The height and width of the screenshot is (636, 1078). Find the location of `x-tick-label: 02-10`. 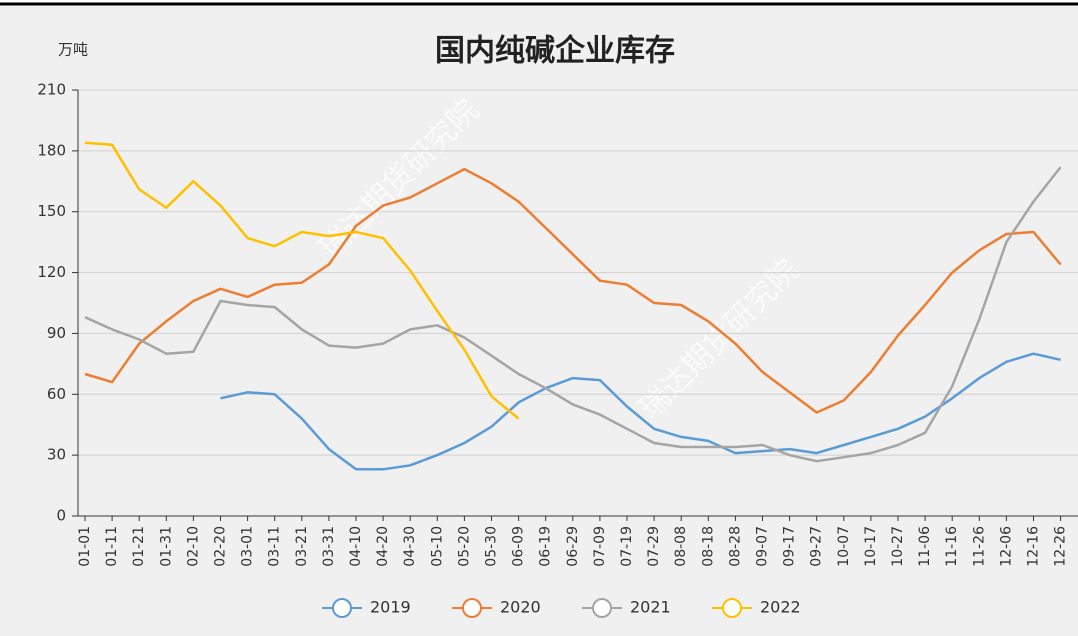

x-tick-label: 02-10 is located at coordinates (193, 546).